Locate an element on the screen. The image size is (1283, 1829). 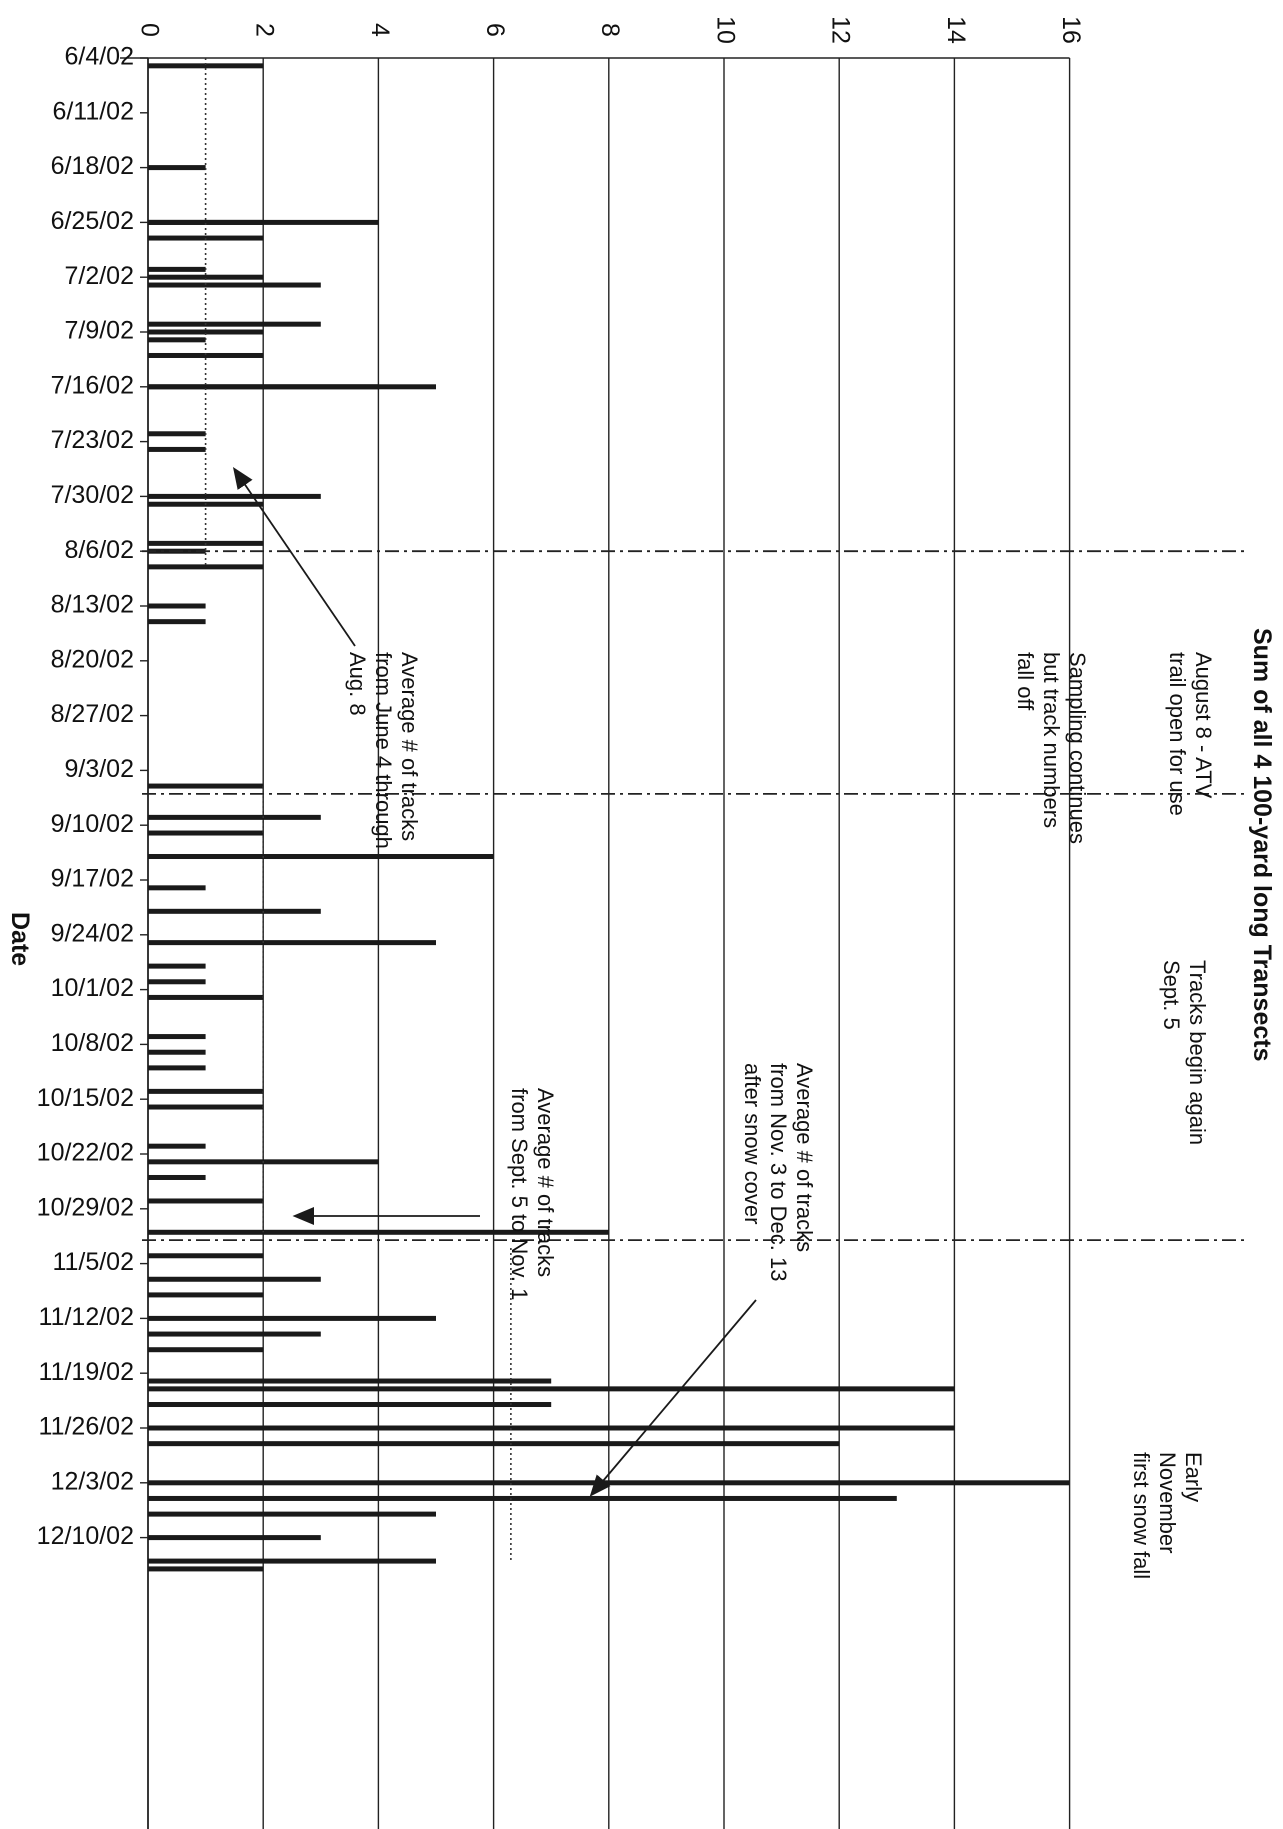
x-tick-label: 14 is located at coordinates (956, 30).